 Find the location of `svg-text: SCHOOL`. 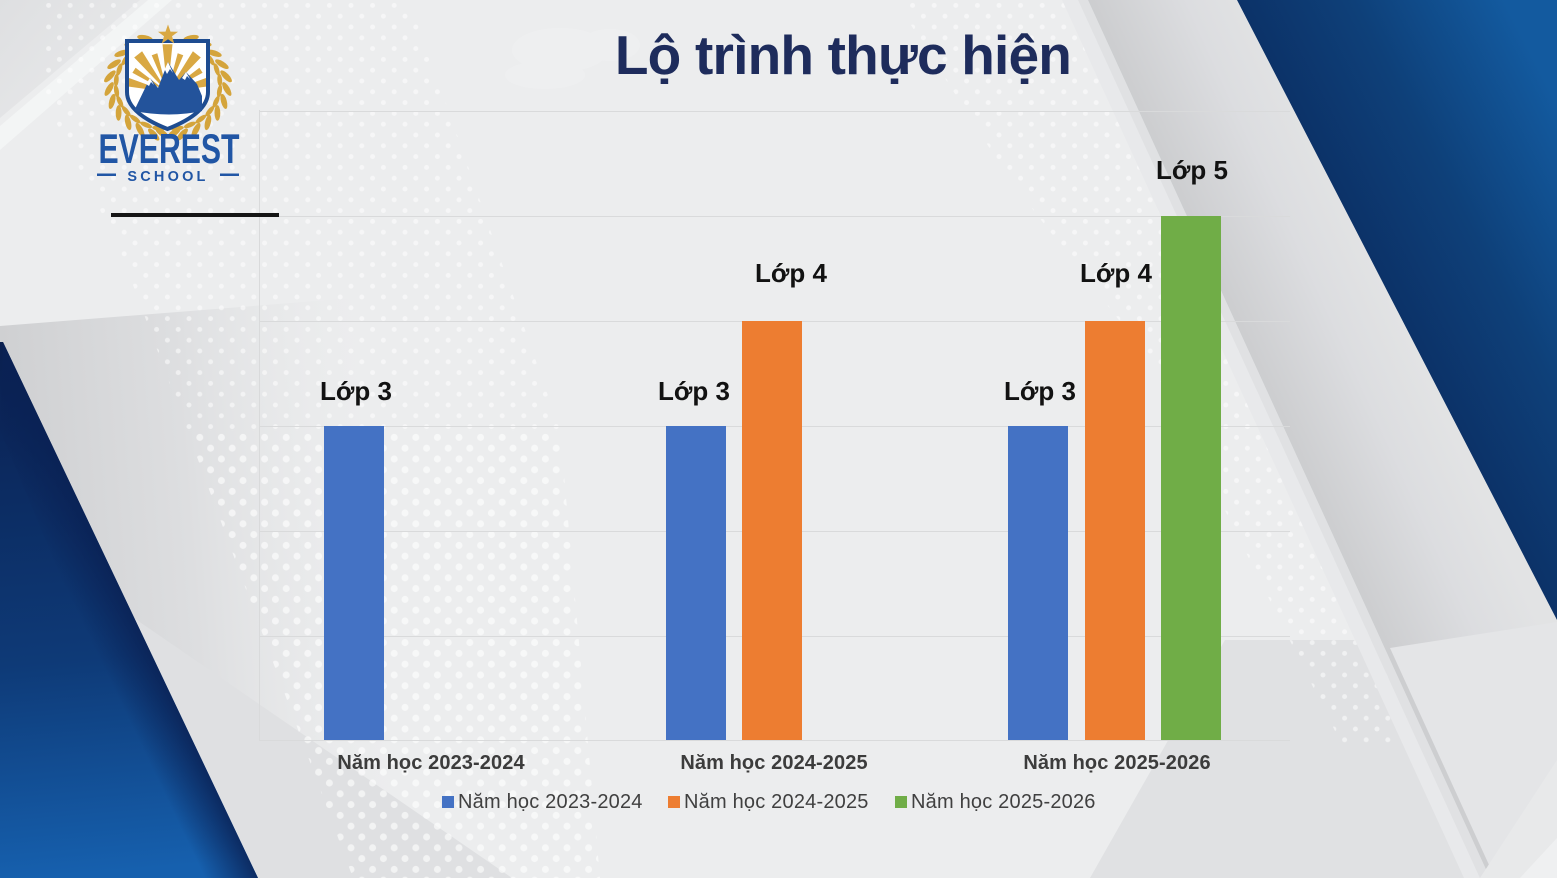

svg-text: SCHOOL is located at coordinates (167, 177).